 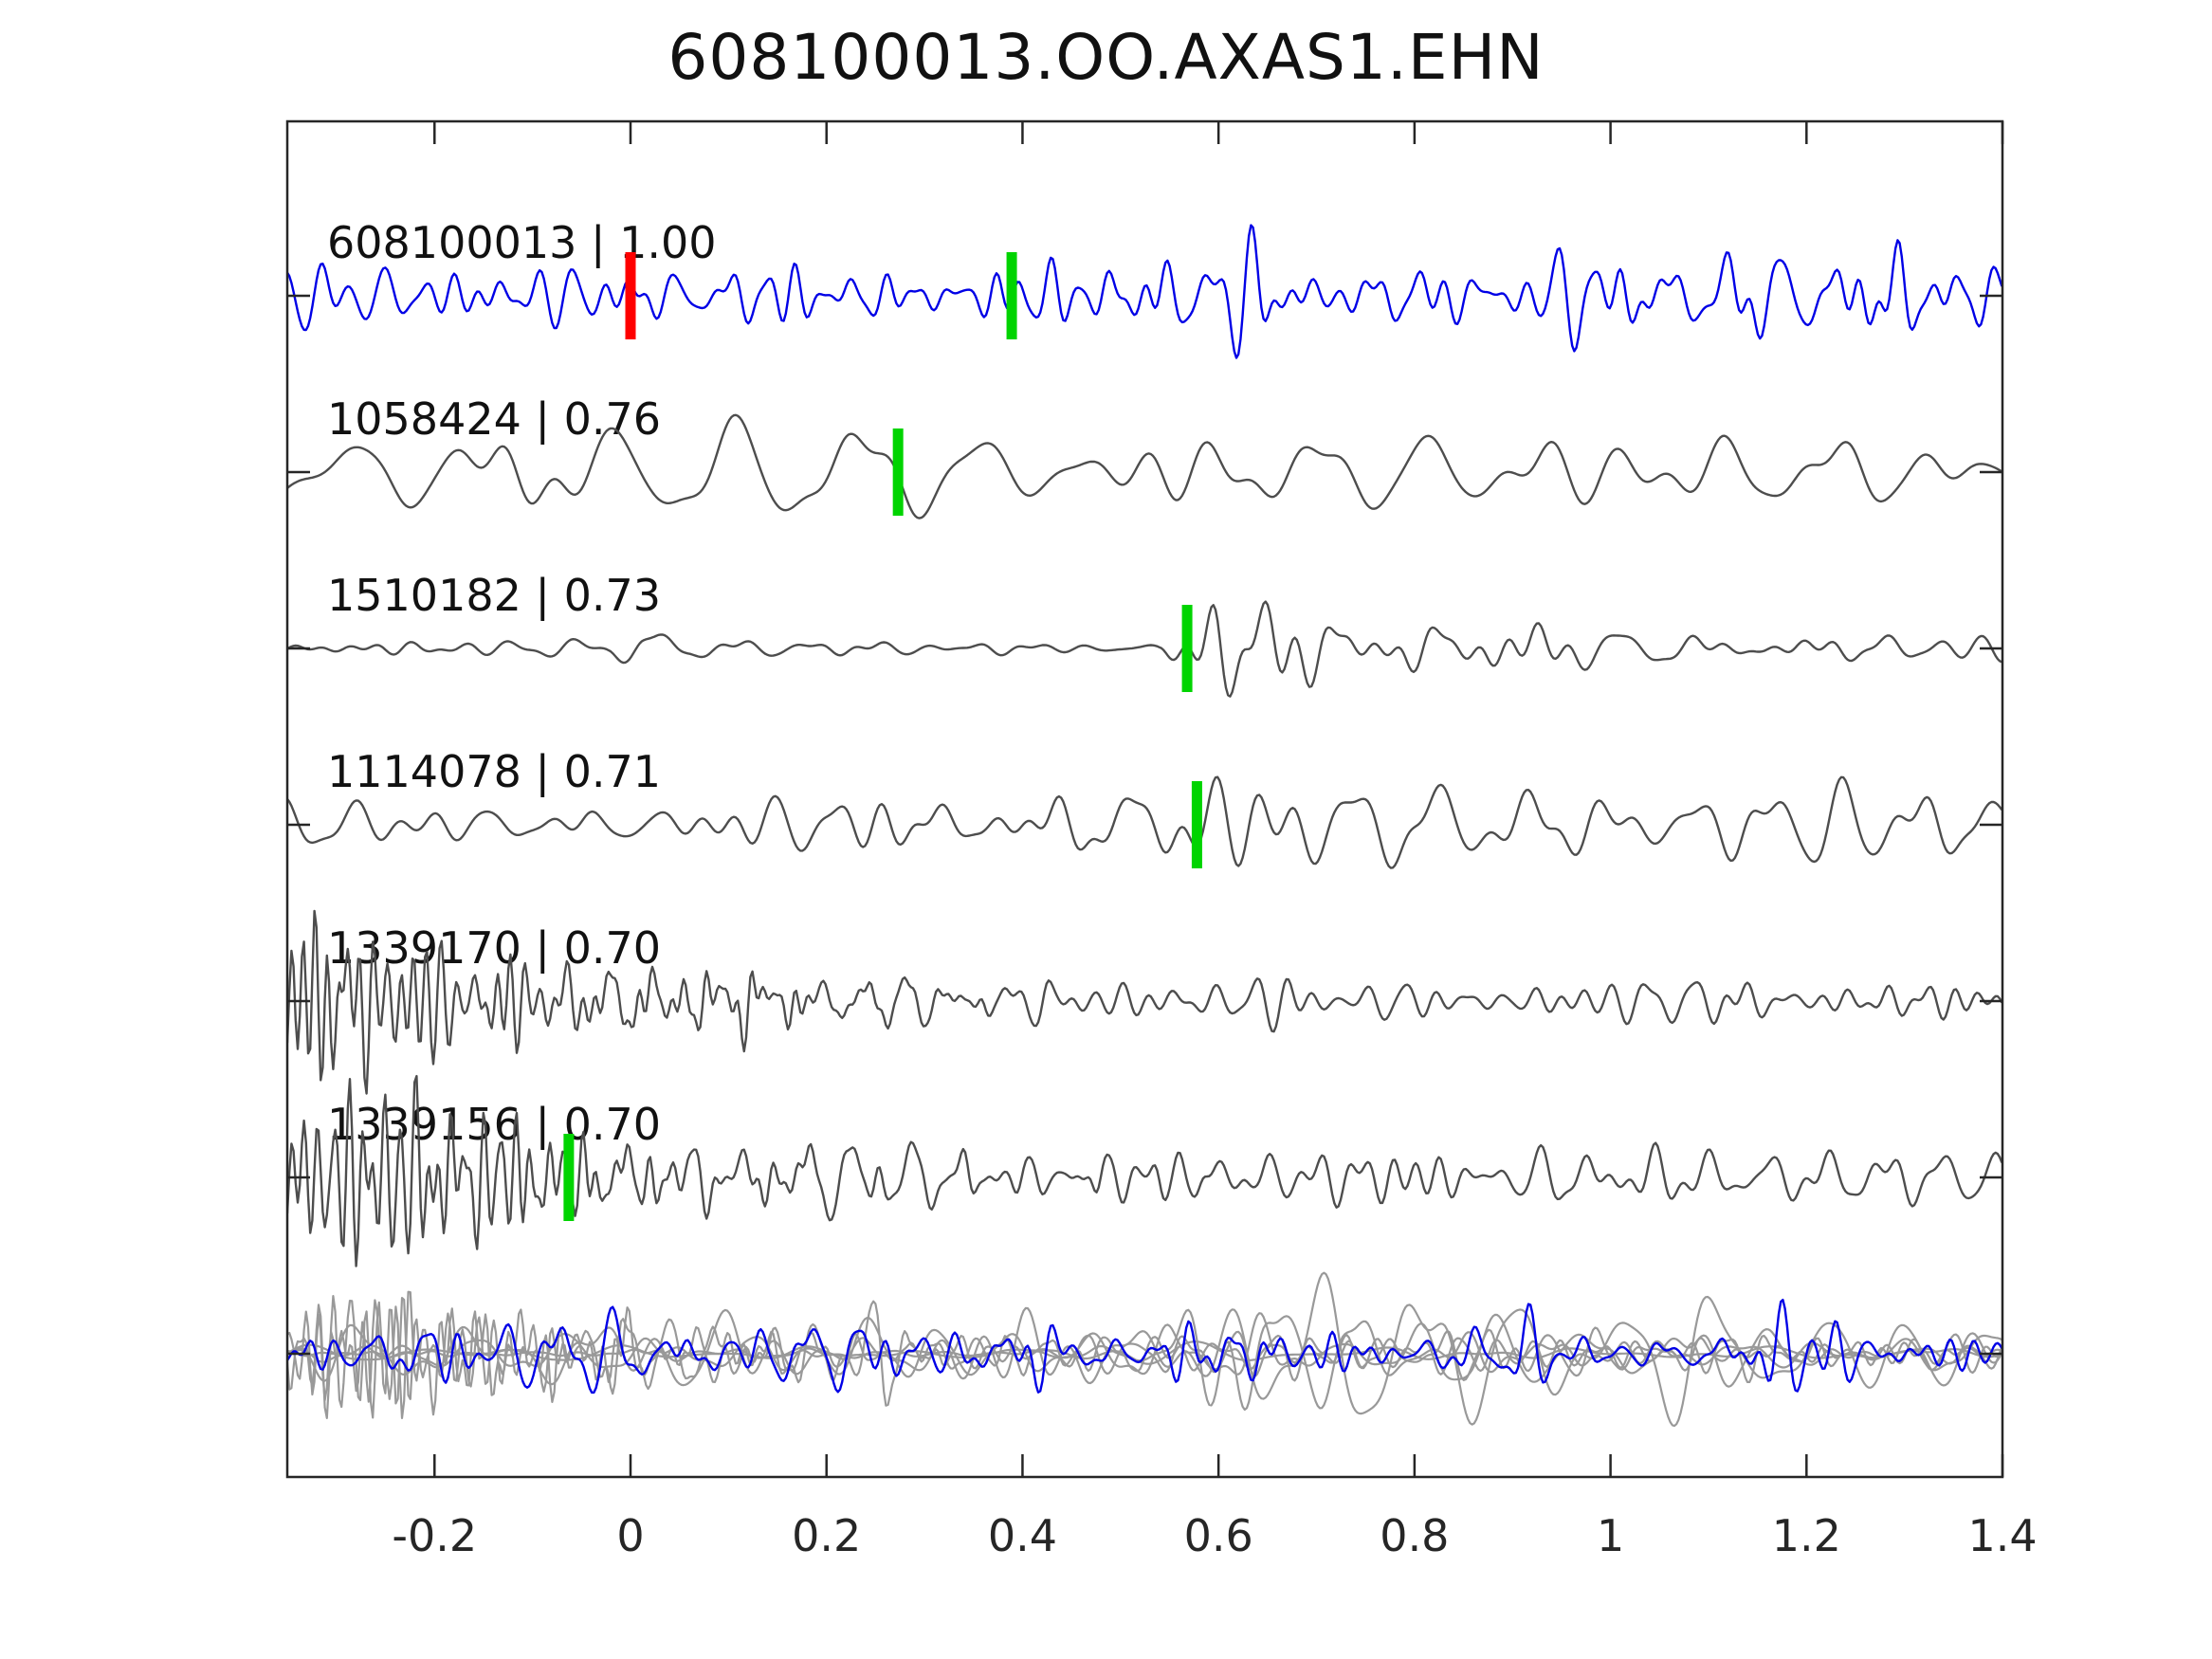 I want to click on trace-label-1339170: 1339170 | 0.70, so click(x=494, y=948).